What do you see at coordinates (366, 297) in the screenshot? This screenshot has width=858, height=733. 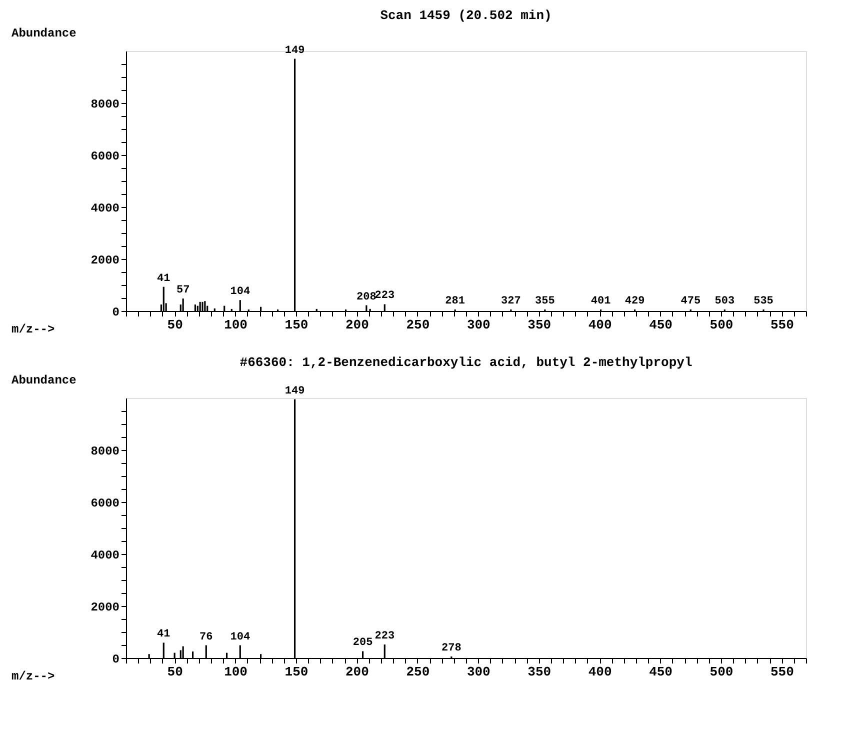 I see `annotation: 208` at bounding box center [366, 297].